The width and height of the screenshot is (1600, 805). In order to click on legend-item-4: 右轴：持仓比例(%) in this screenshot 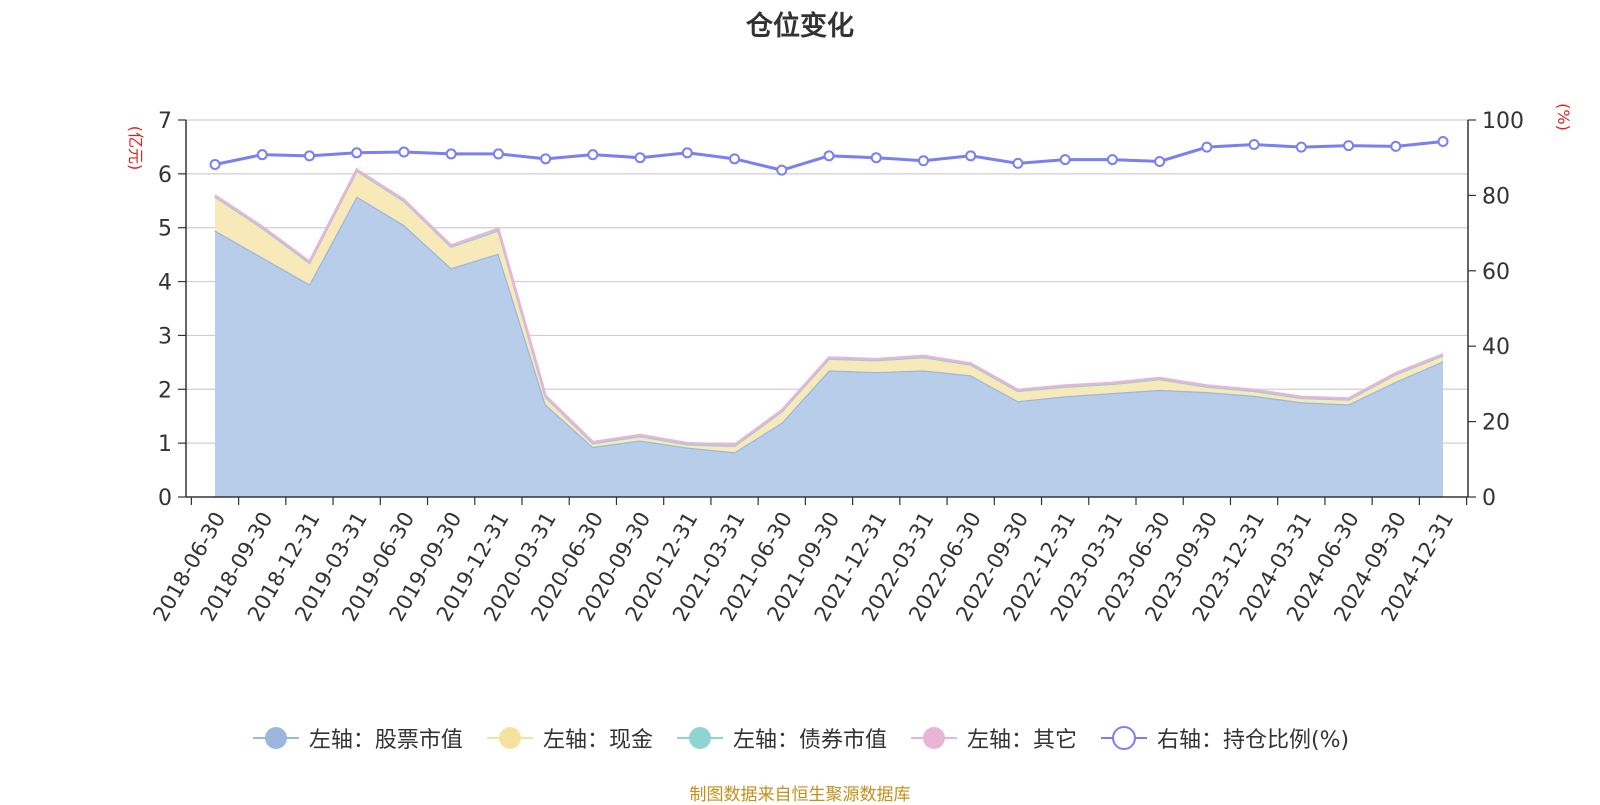, I will do `click(1224, 738)`.